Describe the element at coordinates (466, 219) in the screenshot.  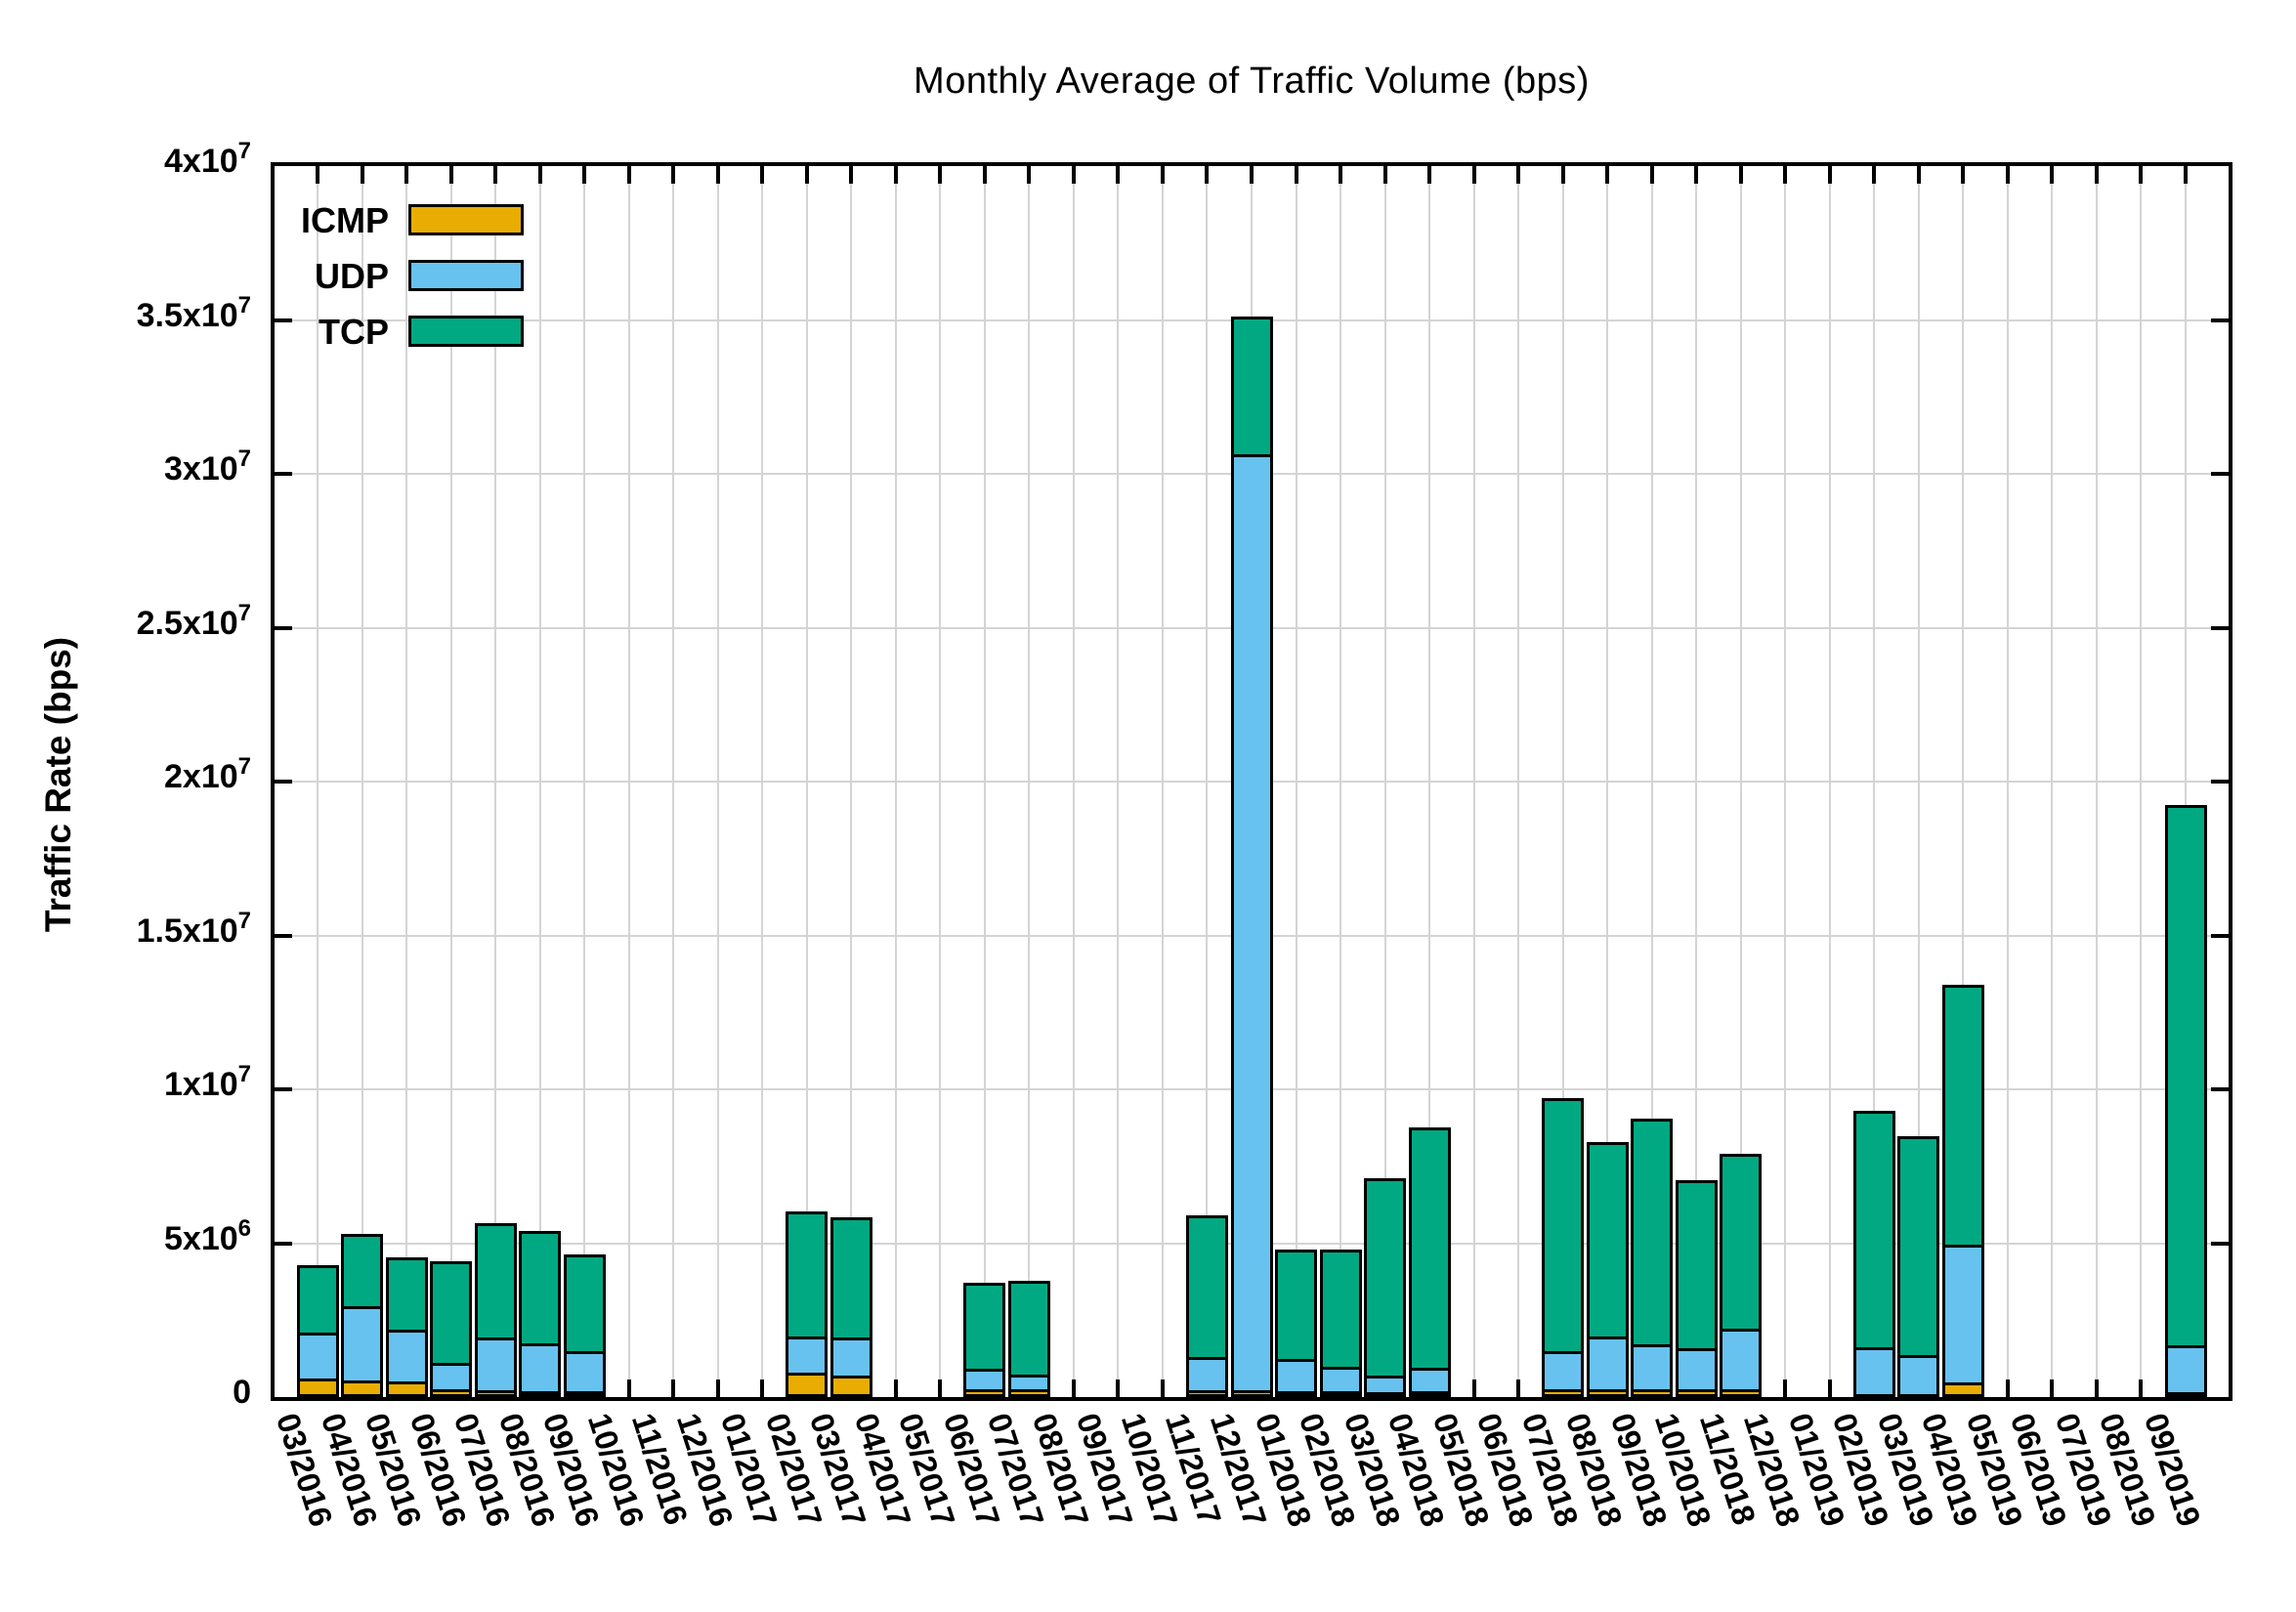
I see `legend-swatch-icmp` at that location.